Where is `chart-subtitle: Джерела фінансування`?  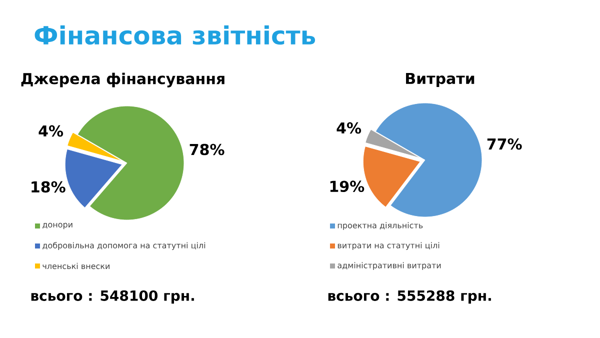 chart-subtitle: Джерела фінансування is located at coordinates (122, 80).